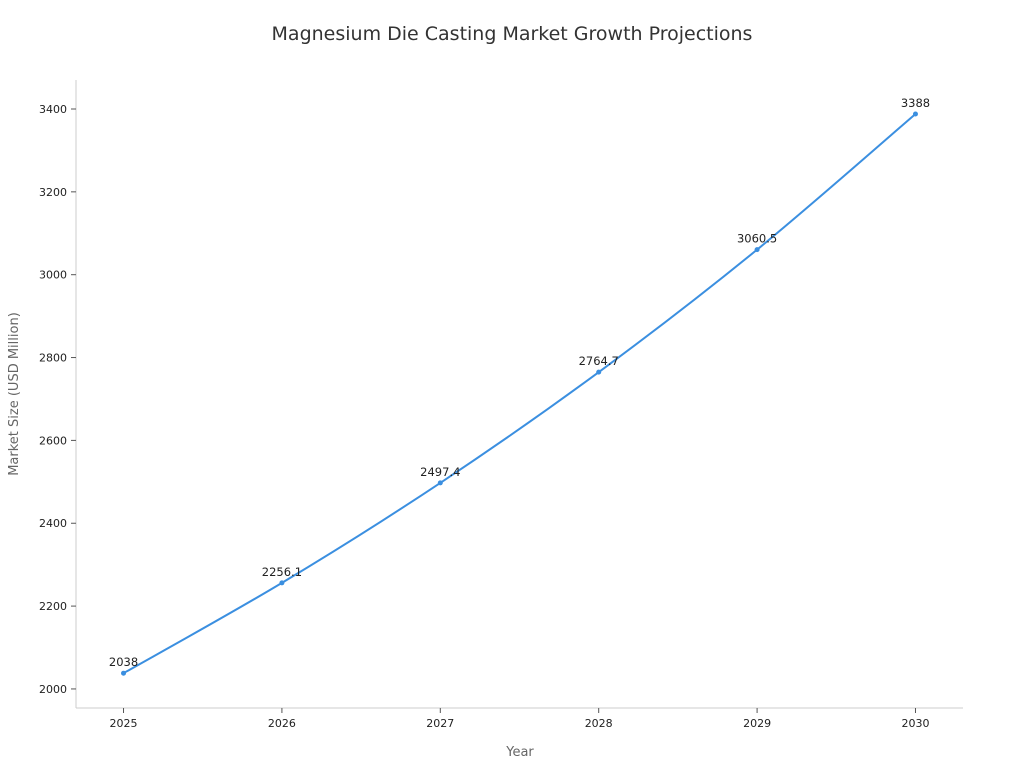  Describe the element at coordinates (53, 109) in the screenshot. I see `y-tick-label: 3400` at that location.